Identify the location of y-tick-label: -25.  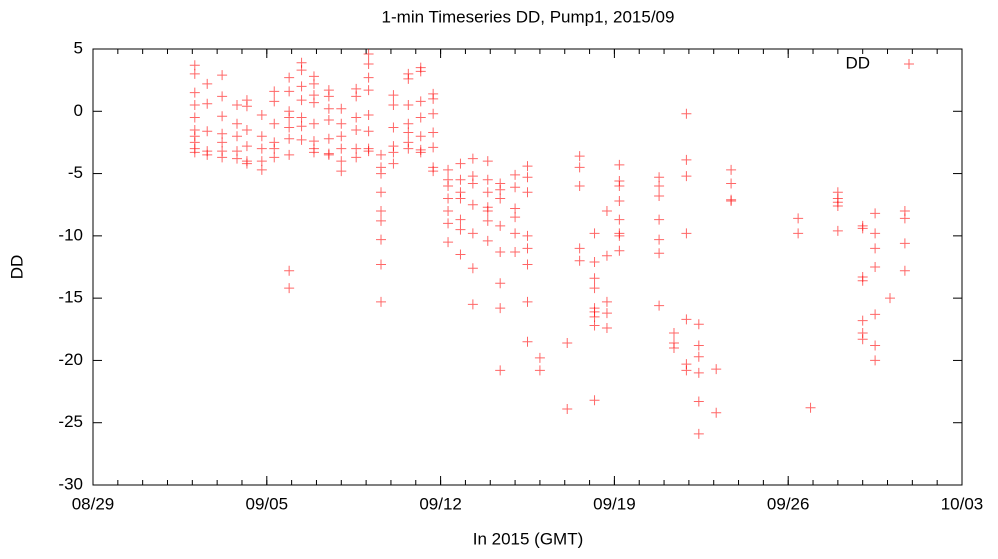
(70, 421).